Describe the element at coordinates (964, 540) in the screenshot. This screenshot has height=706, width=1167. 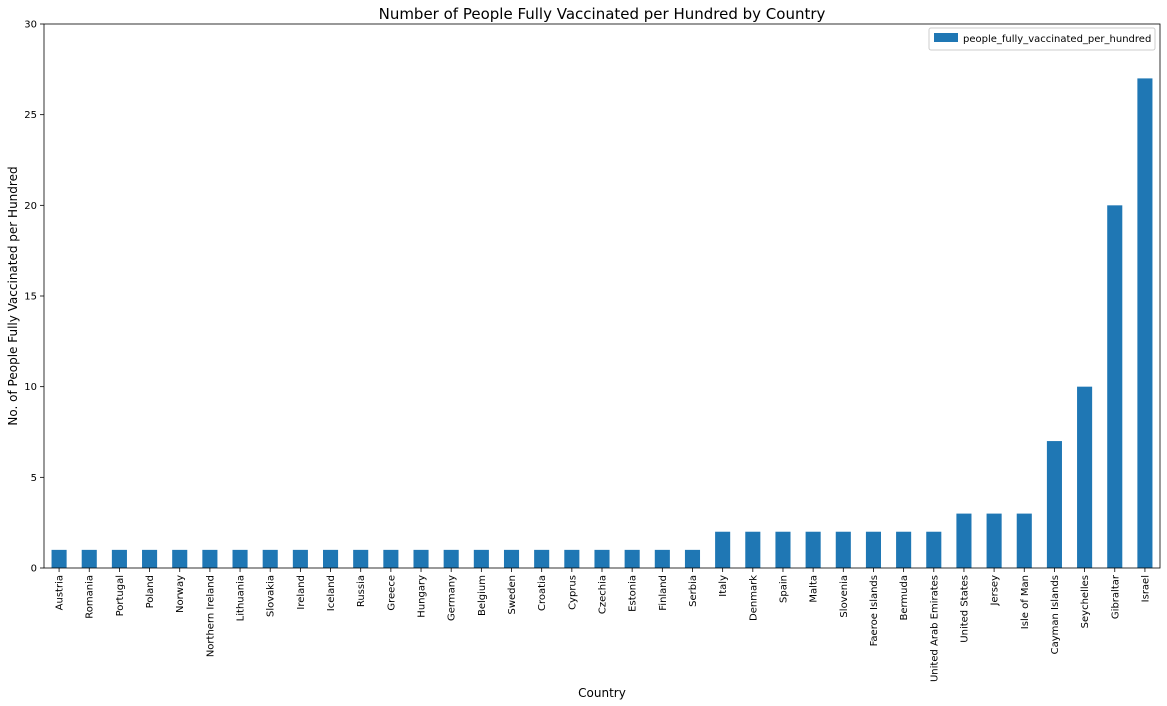
I see `bar-united-states` at that location.